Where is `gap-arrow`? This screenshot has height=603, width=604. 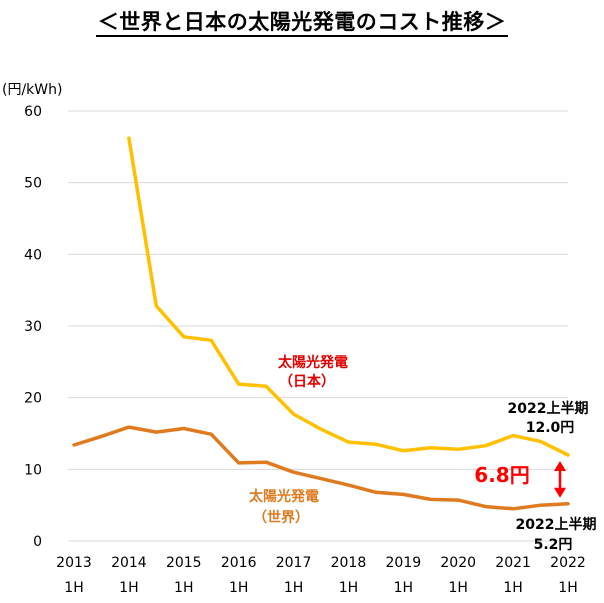
gap-arrow is located at coordinates (560, 479).